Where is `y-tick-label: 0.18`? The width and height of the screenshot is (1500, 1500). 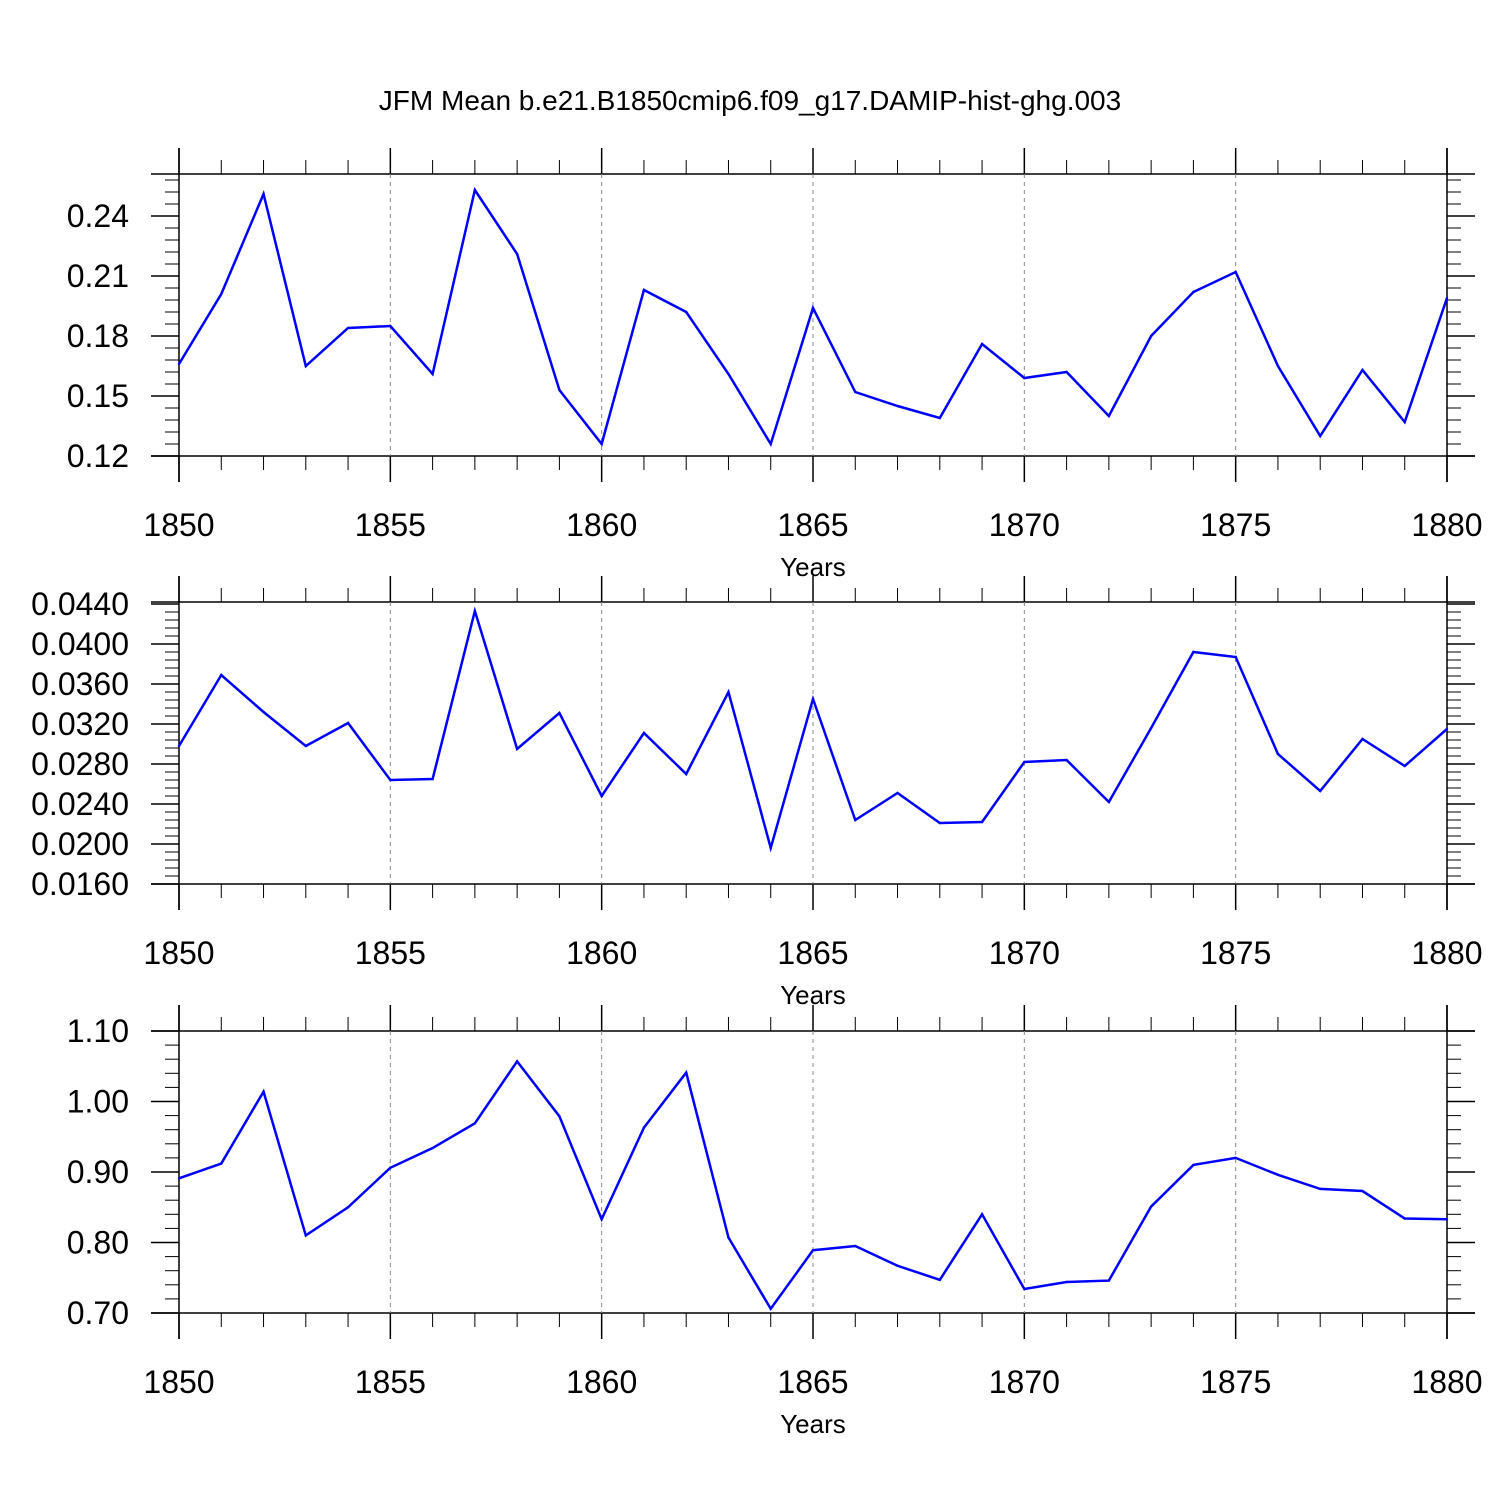
y-tick-label: 0.18 is located at coordinates (98, 336).